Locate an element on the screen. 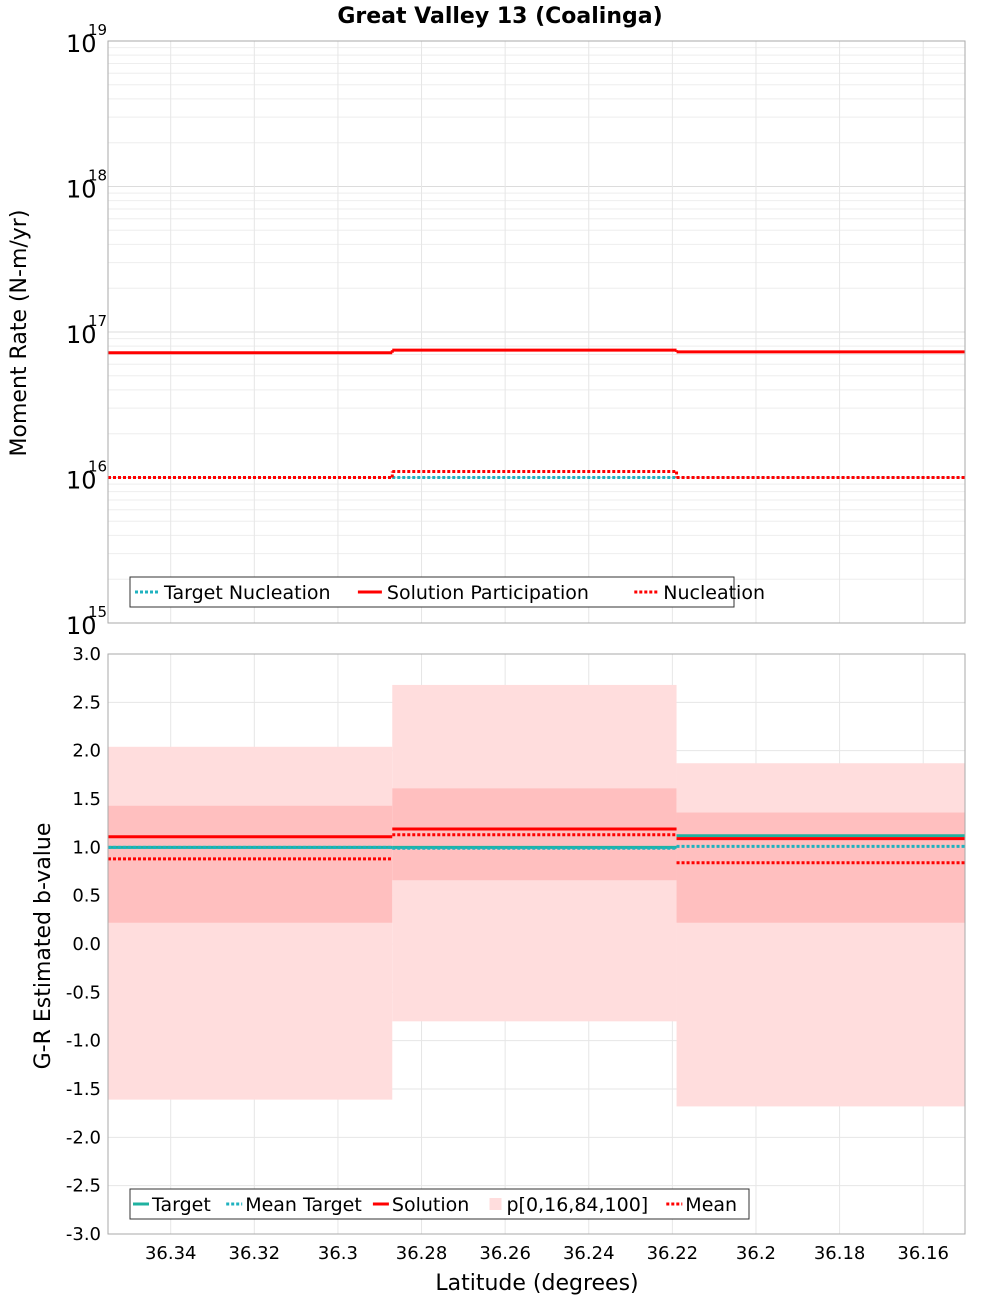 The image size is (1000, 1300). series-nucleation is located at coordinates (536, 474).